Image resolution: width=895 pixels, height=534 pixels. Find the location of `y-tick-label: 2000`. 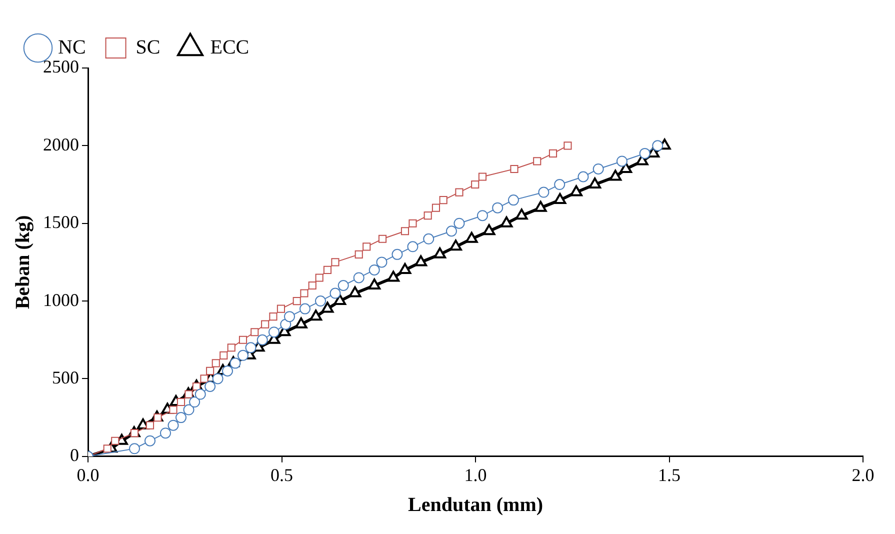

y-tick-label: 2000 is located at coordinates (61, 144).